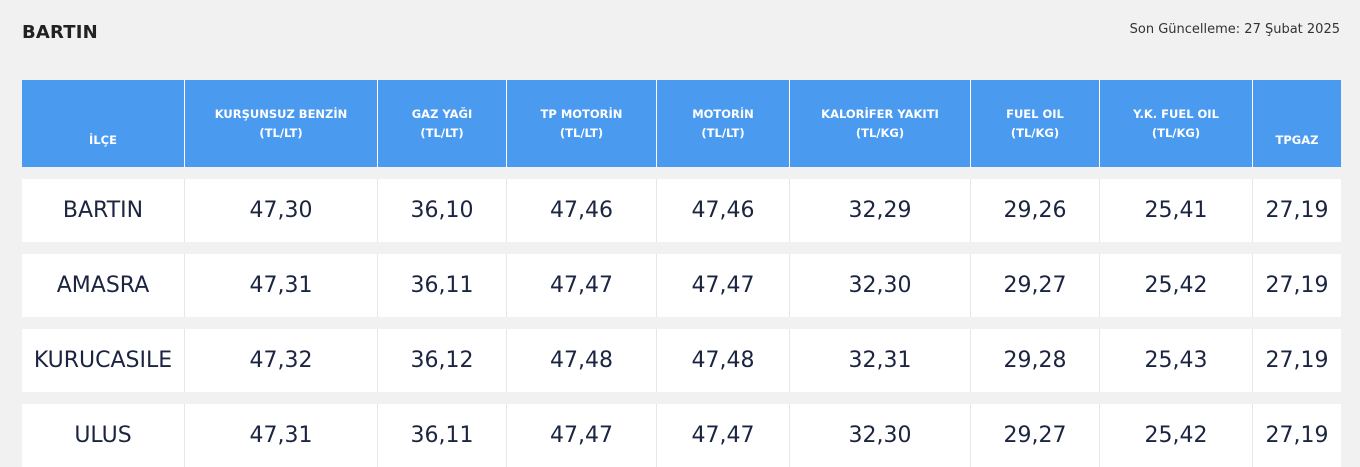 The image size is (1360, 467). I want to click on header-kerosene: GAZ YAĞI (TL/LT), so click(442, 123).